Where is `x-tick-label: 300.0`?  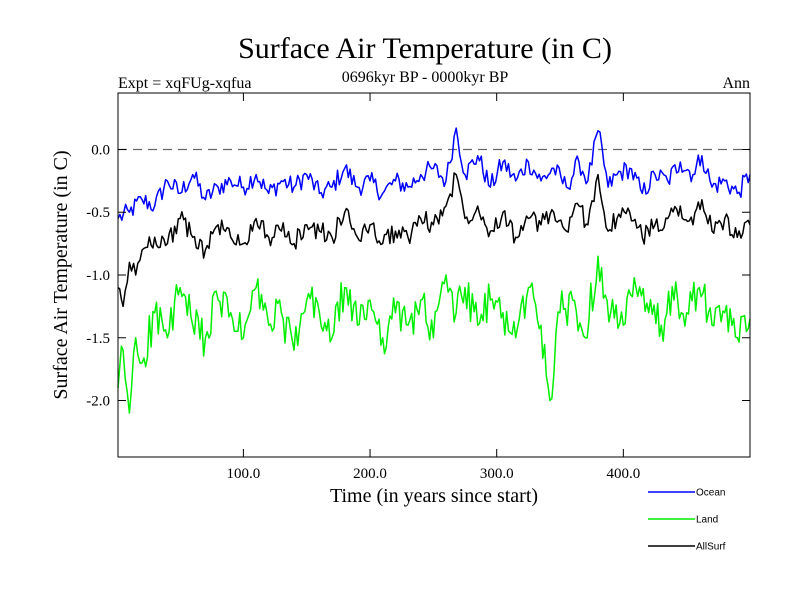 x-tick-label: 300.0 is located at coordinates (497, 474).